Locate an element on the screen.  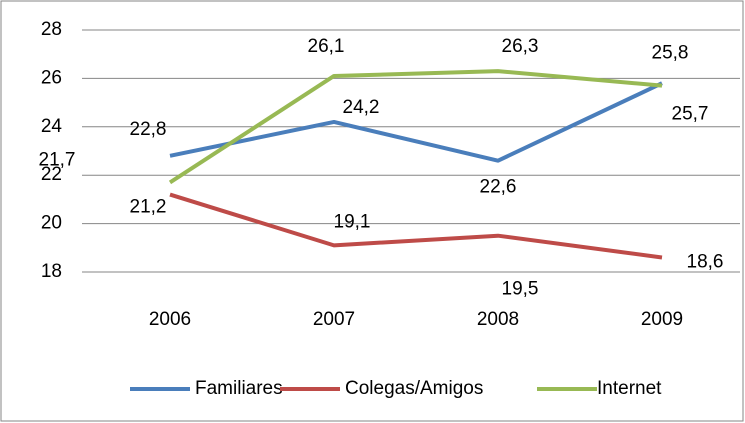
data-label: 19,5 is located at coordinates (520, 289).